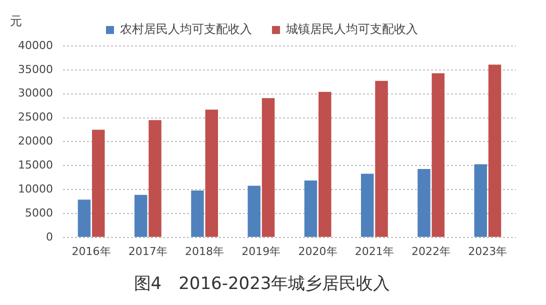  I want to click on x-tick-label: 2018年, so click(204, 251).